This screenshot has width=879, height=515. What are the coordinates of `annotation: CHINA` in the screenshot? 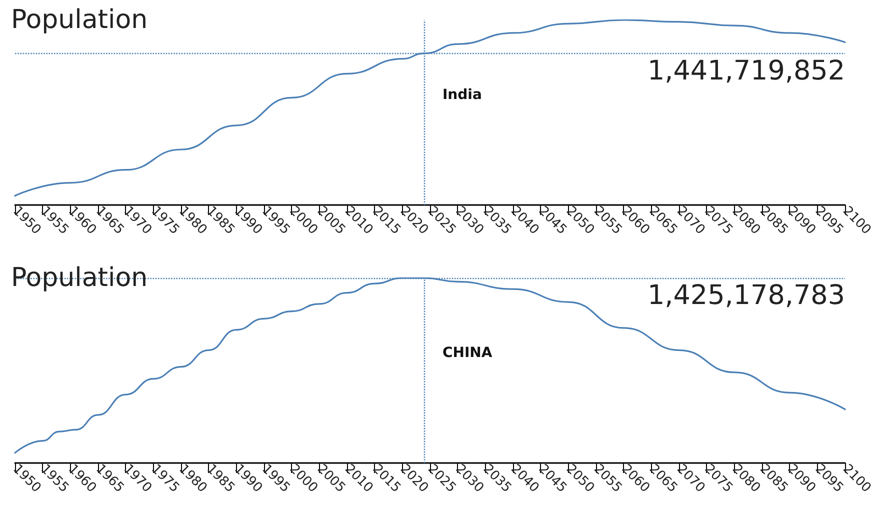 It's located at (467, 353).